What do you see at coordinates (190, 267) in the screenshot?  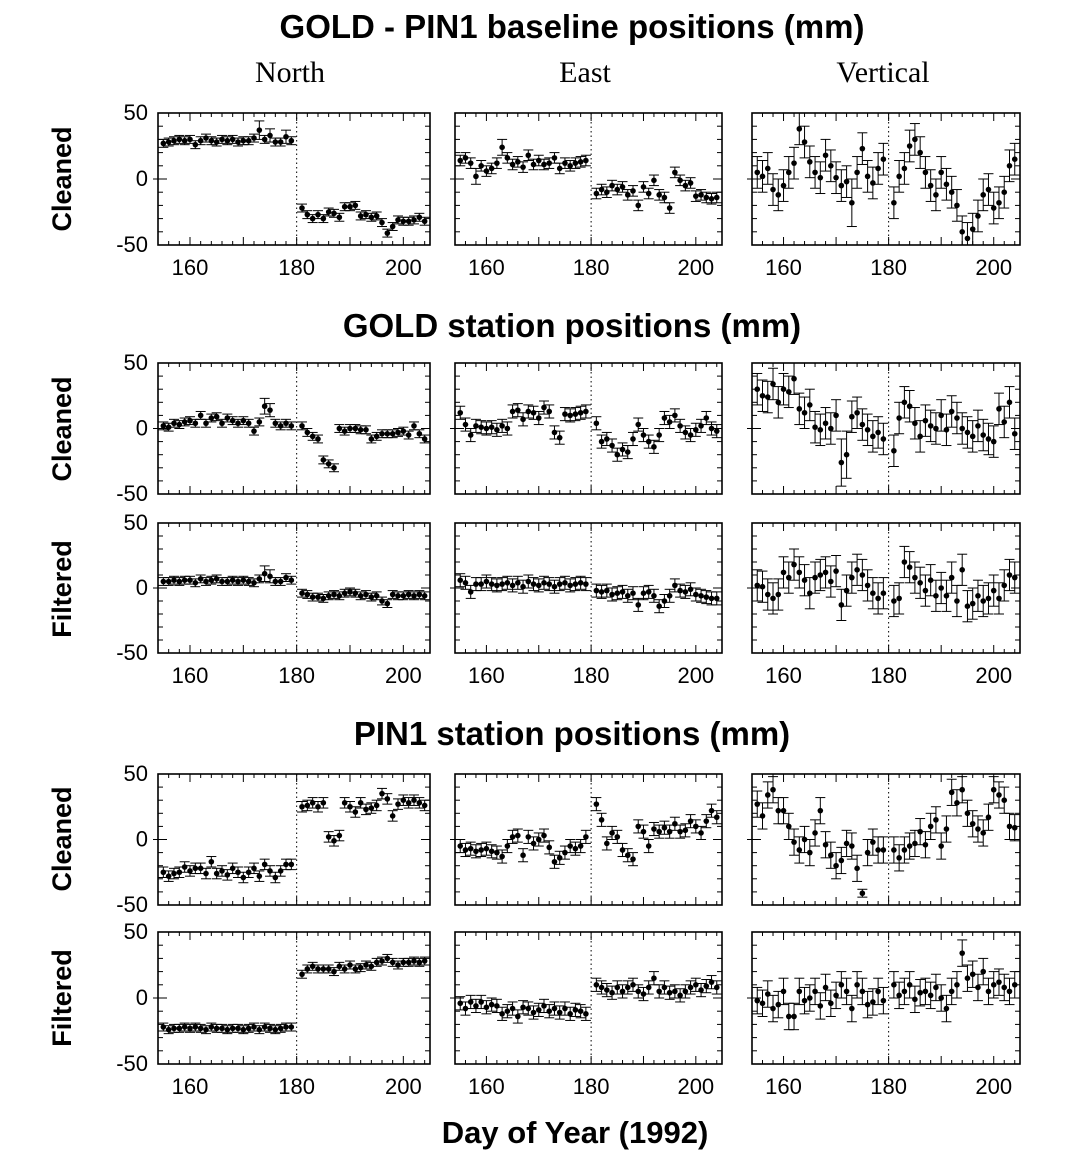 I see `x-tick-label: 160` at bounding box center [190, 267].